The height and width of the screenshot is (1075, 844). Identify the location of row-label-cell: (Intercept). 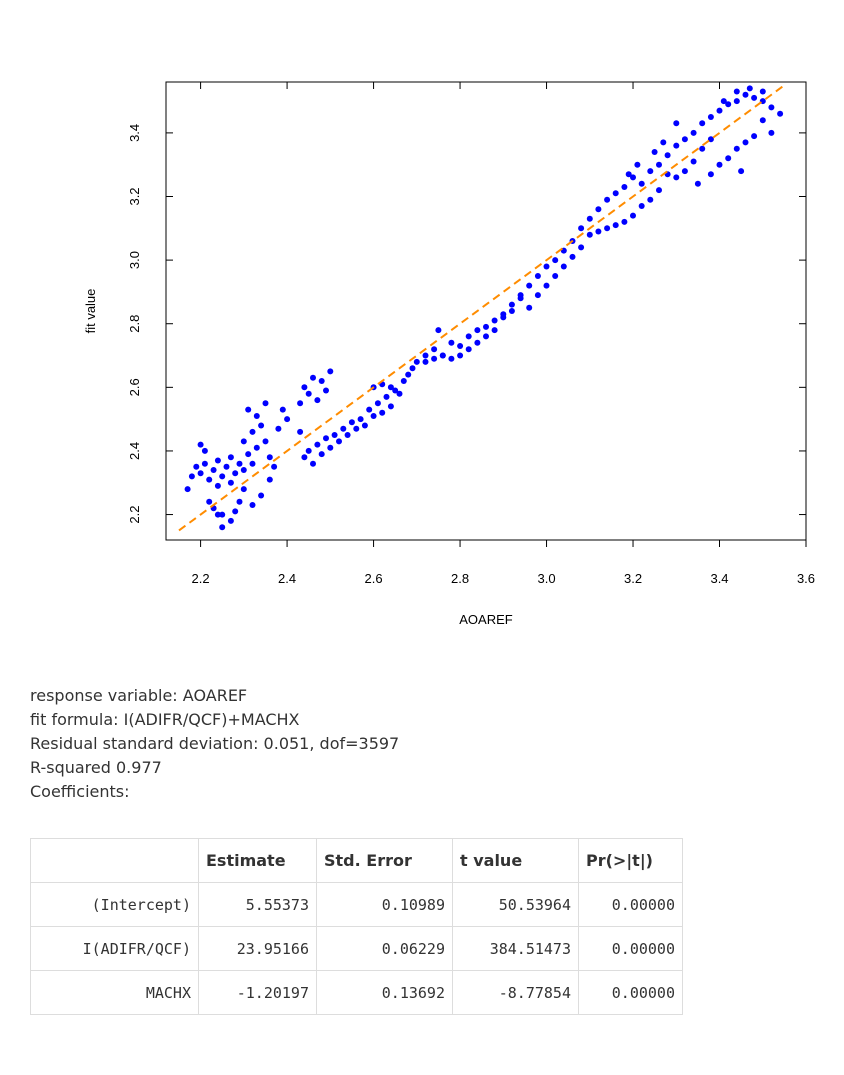
(114, 904).